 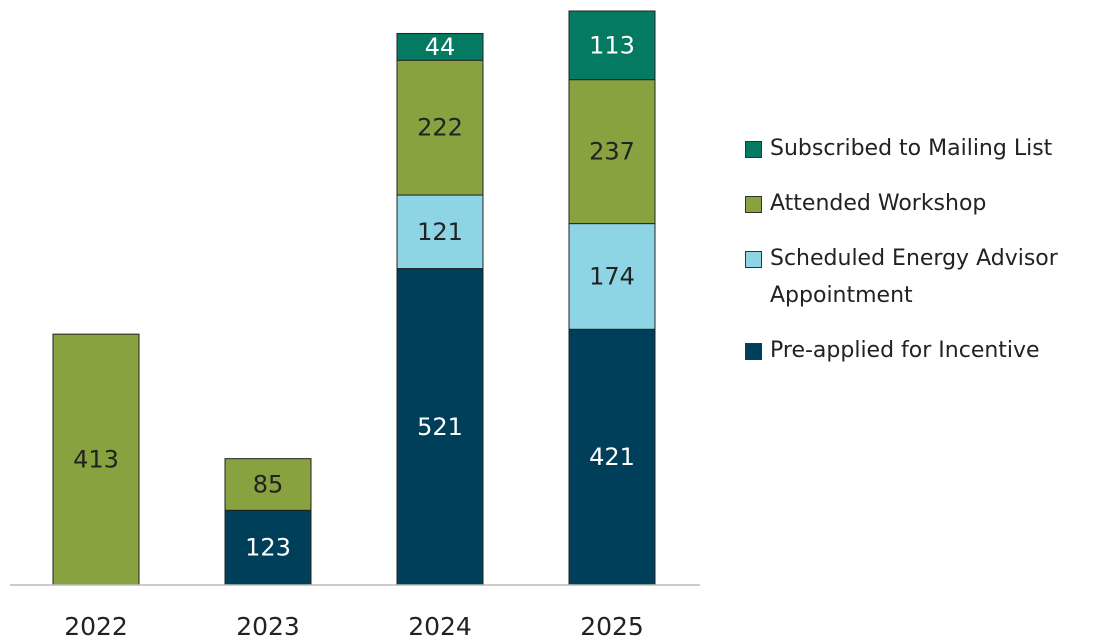 I want to click on legend-label: Pre-applied for Incentive, so click(x=905, y=350).